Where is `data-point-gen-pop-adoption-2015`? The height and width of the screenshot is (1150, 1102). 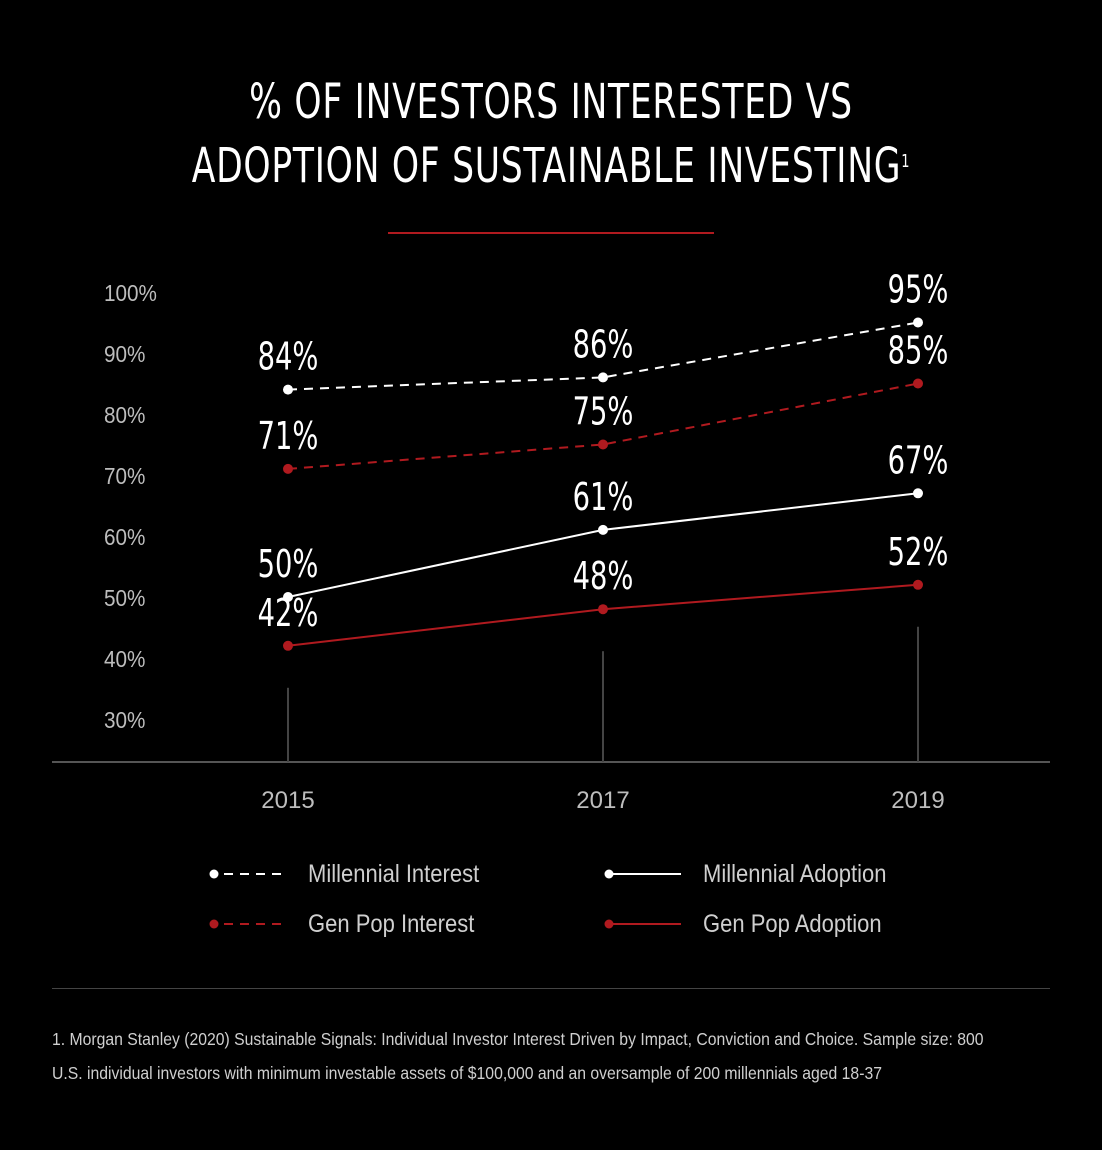
data-point-gen-pop-adoption-2015 is located at coordinates (288, 645).